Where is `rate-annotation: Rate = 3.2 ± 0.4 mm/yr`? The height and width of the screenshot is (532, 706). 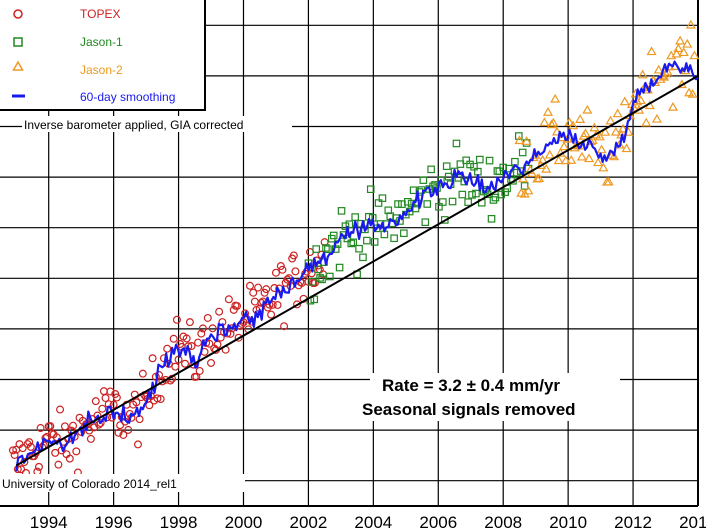
rate-annotation: Rate = 3.2 ± 0.4 mm/yr is located at coordinates (471, 385).